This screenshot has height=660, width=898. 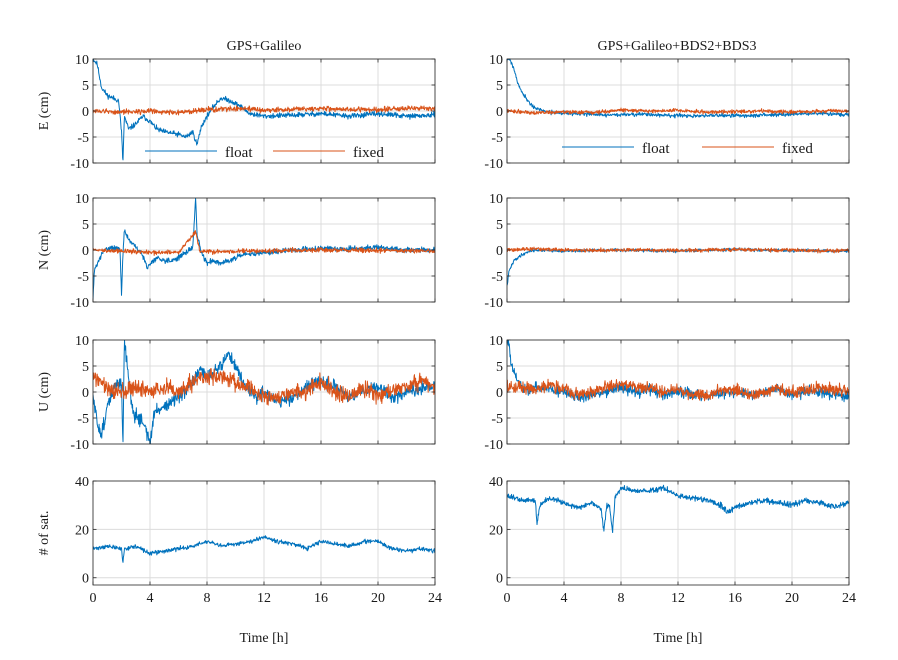 What do you see at coordinates (676, 46) in the screenshot?
I see `column-title-right: GPS+Galileo+BDS2+BDS3` at bounding box center [676, 46].